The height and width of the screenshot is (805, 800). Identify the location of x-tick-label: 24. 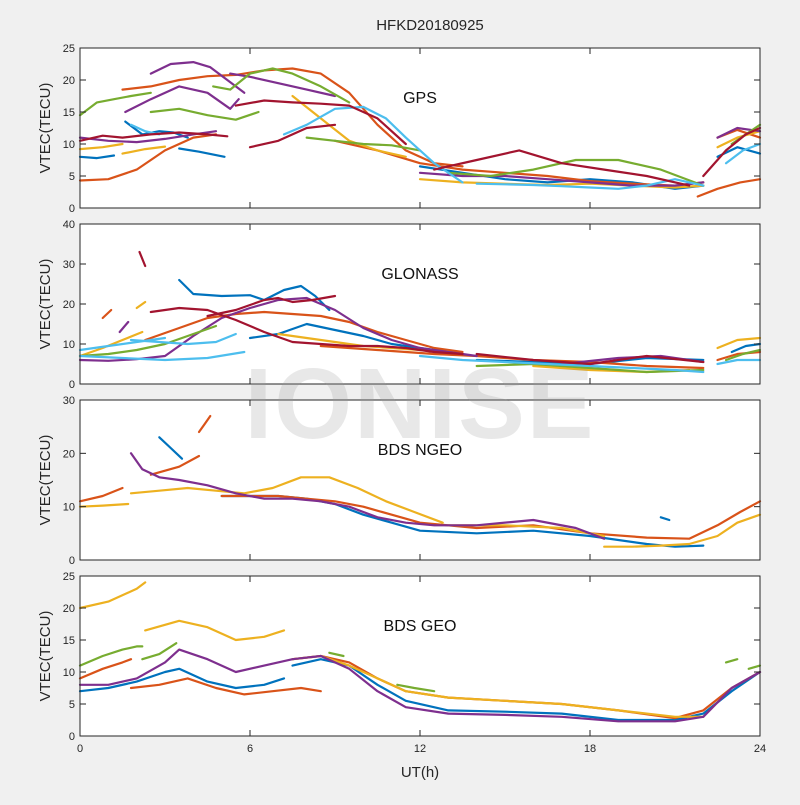
(760, 749).